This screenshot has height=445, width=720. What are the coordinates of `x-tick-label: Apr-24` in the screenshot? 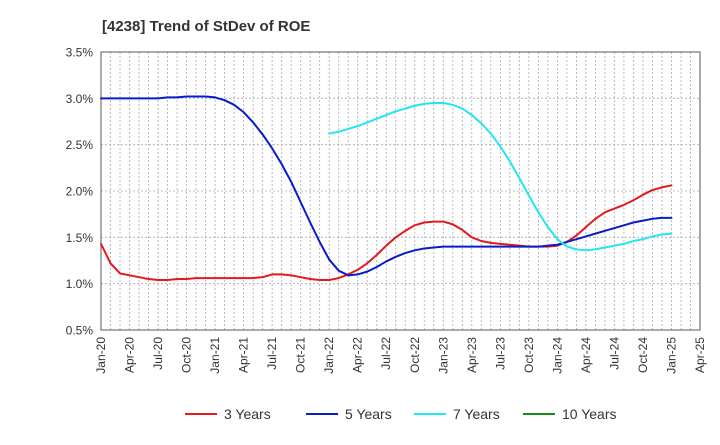 It's located at (586, 355).